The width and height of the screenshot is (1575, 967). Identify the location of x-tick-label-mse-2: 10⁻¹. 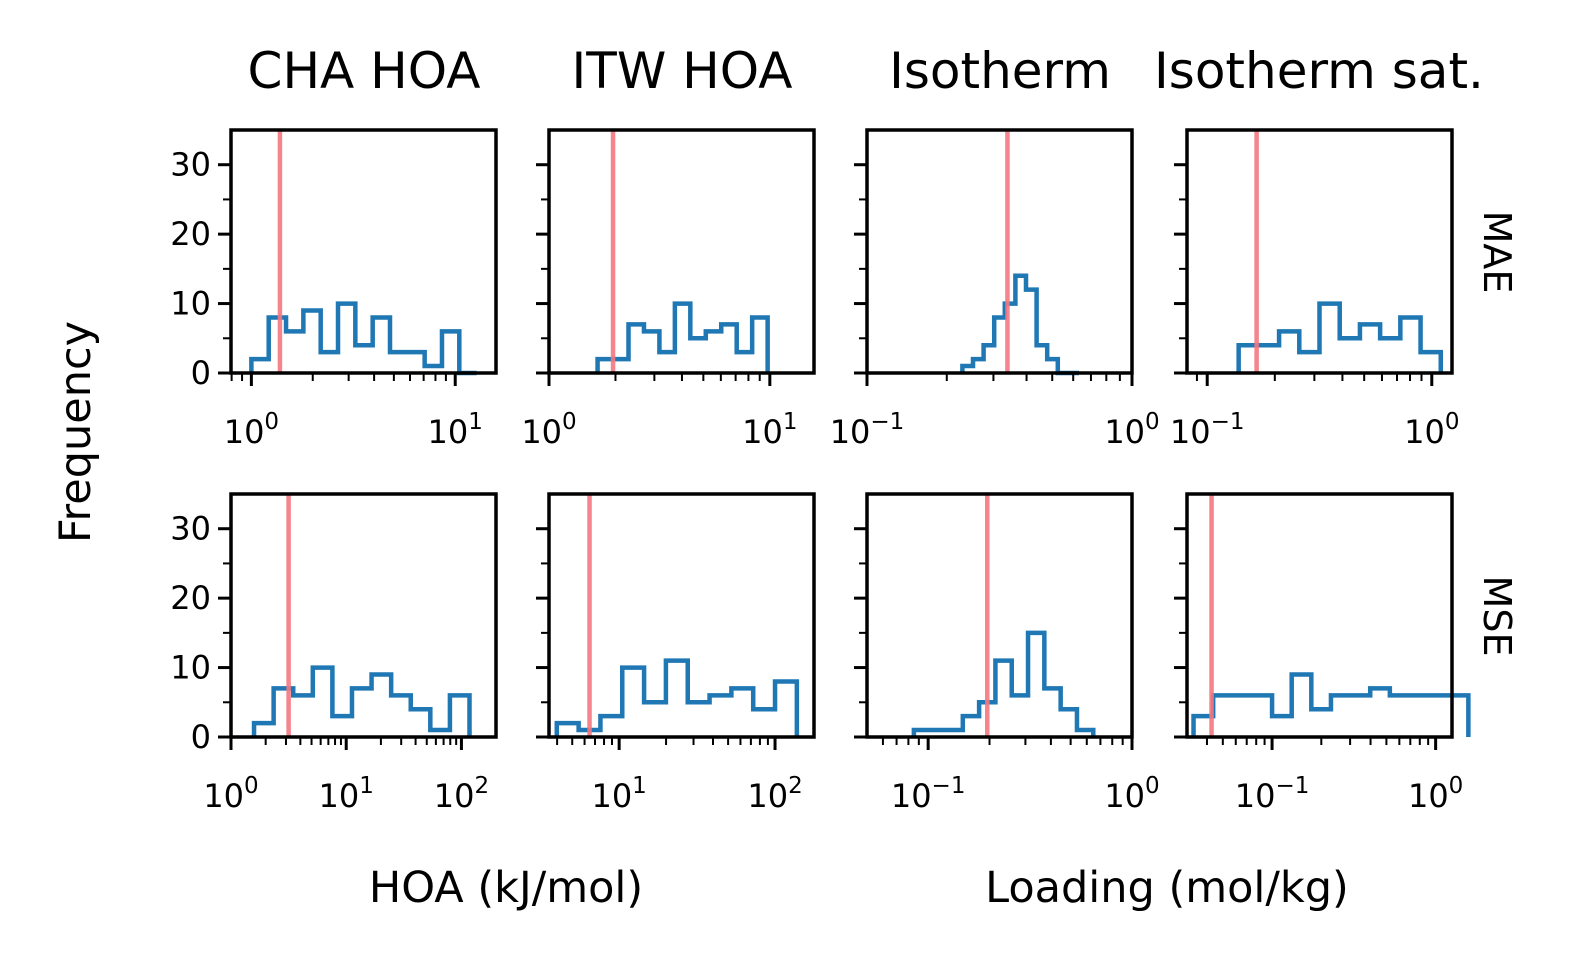
(928, 794).